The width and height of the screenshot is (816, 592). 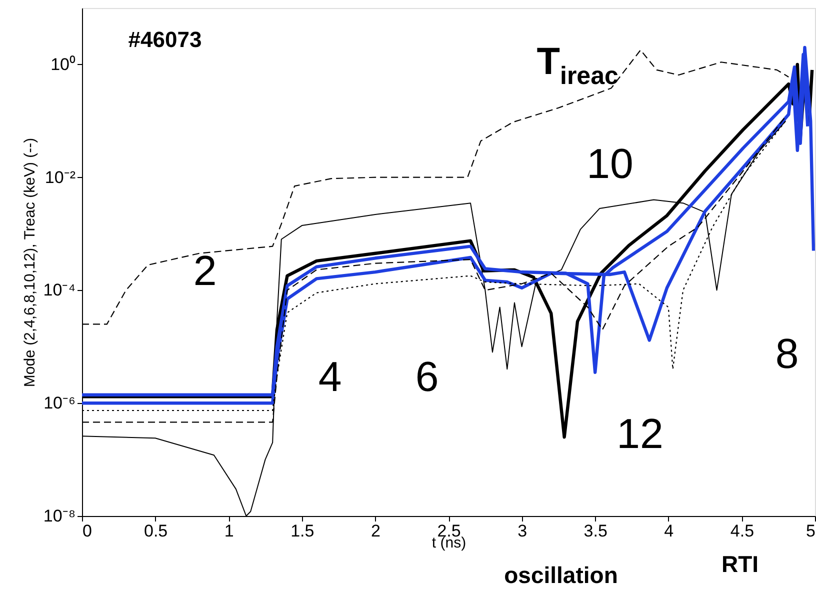 I want to click on x-tick-label: 5, so click(x=811, y=531).